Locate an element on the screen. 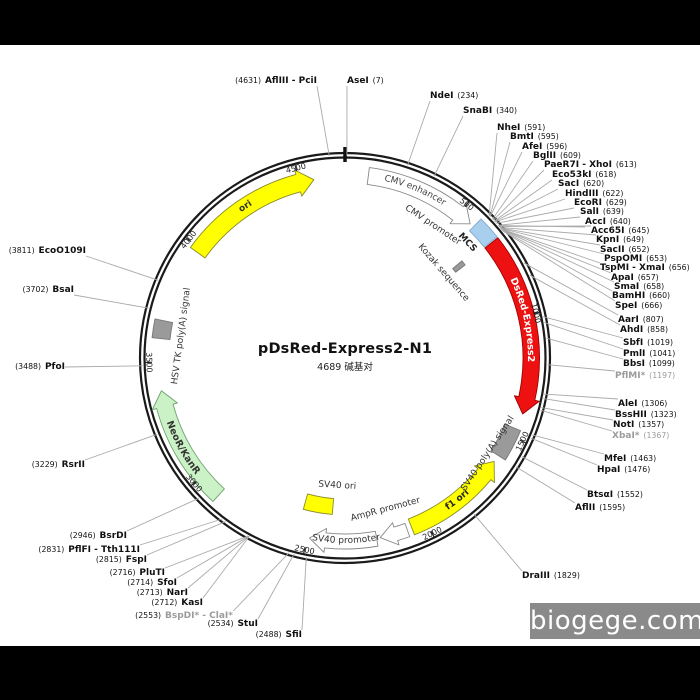 This screenshot has height=700, width=700. enzyme-label-Acc65I: Acc65I (645) is located at coordinates (620, 231).